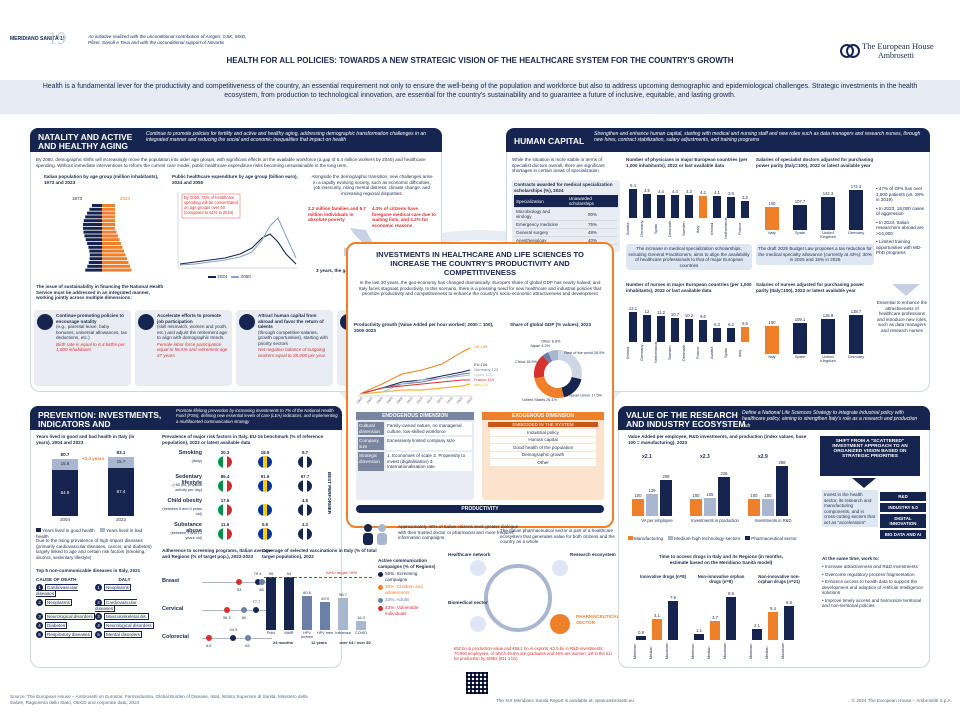 This screenshot has width=960, height=720. Describe the element at coordinates (56, 579) in the screenshot. I see `top5-head-cause: CAUSE OF DEATH` at that location.